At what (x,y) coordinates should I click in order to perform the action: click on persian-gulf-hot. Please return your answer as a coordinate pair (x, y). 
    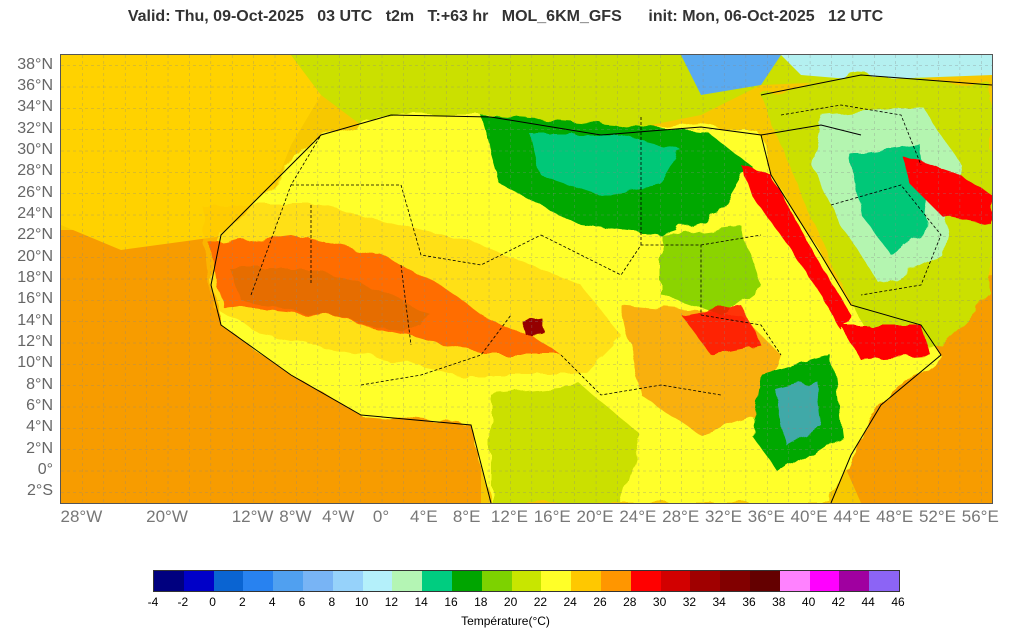
    Looking at the image, I should click on (946, 190).